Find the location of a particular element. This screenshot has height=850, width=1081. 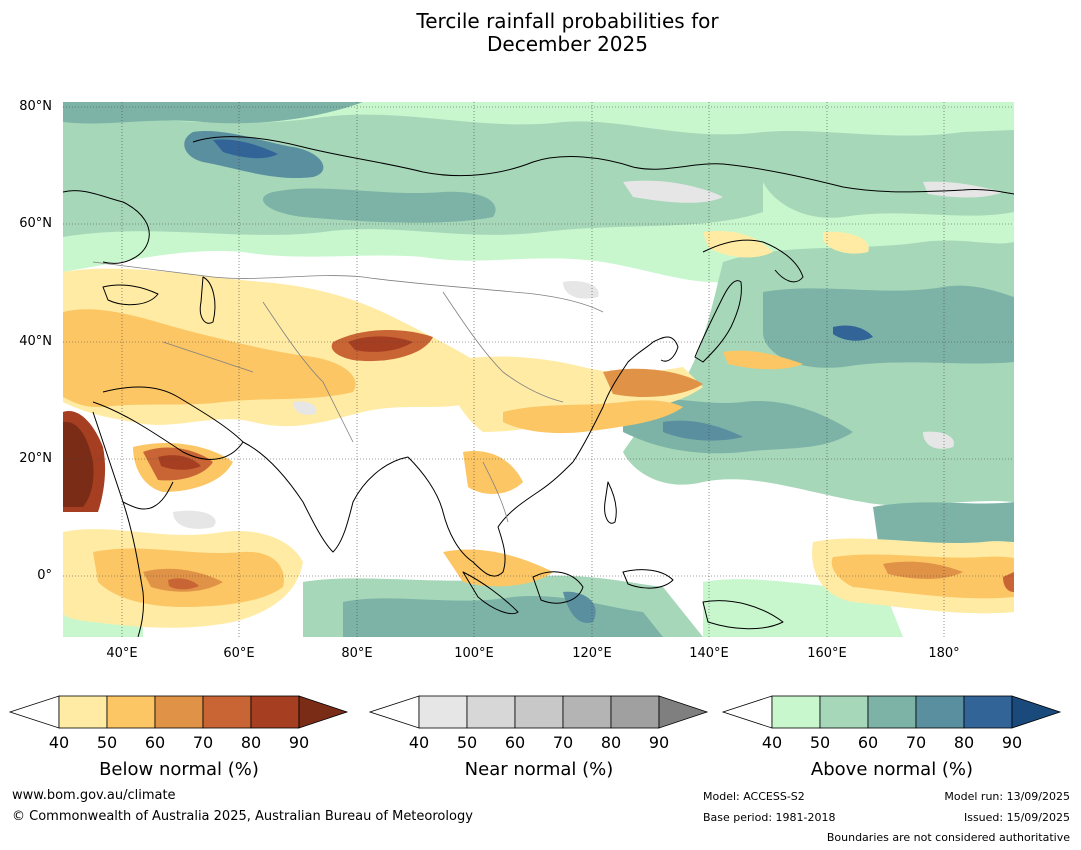

below-tick-70: 70 is located at coordinates (203, 742).